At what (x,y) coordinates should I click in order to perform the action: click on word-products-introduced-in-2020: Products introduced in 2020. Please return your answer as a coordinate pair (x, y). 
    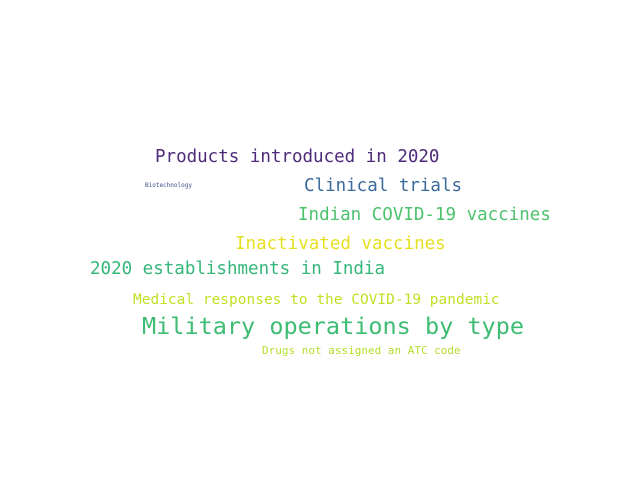
    Looking at the image, I should click on (297, 157).